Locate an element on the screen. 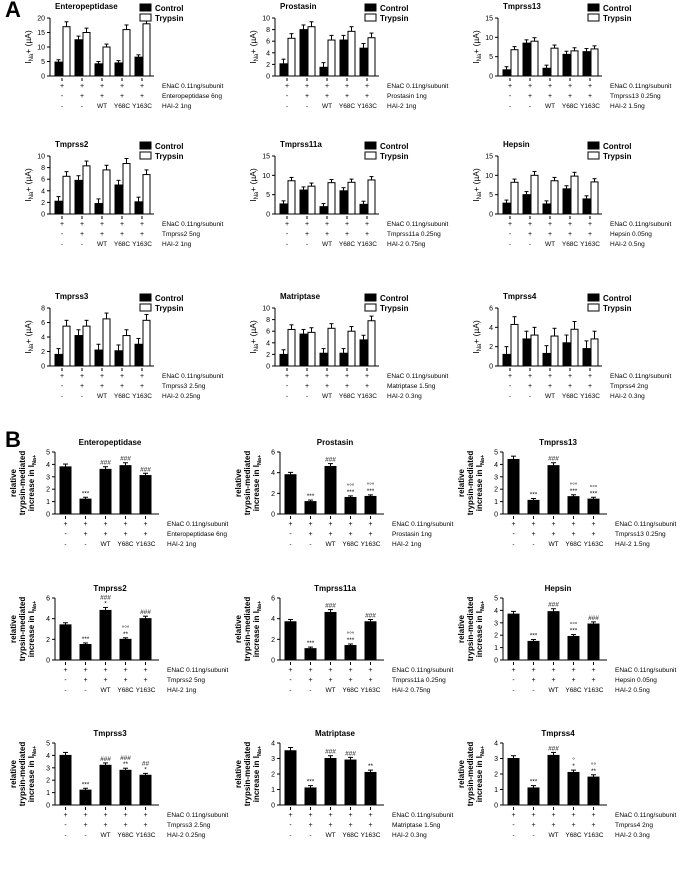 This screenshot has height=873, width=689. significance-annotation: °°° is located at coordinates (371, 485).